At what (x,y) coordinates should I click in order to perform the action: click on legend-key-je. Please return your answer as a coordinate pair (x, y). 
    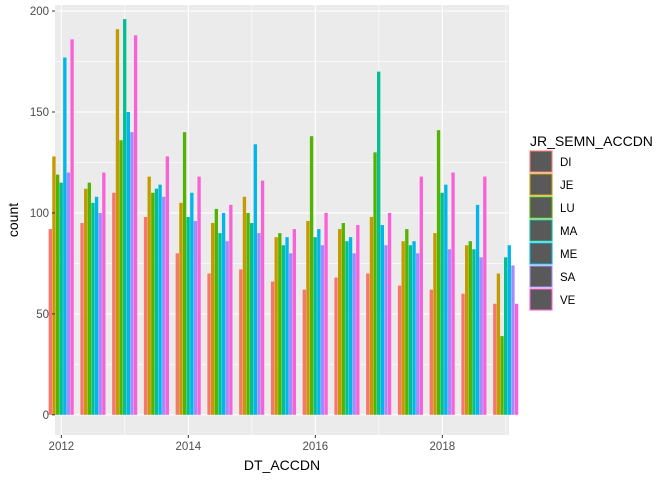
    Looking at the image, I should click on (541, 184).